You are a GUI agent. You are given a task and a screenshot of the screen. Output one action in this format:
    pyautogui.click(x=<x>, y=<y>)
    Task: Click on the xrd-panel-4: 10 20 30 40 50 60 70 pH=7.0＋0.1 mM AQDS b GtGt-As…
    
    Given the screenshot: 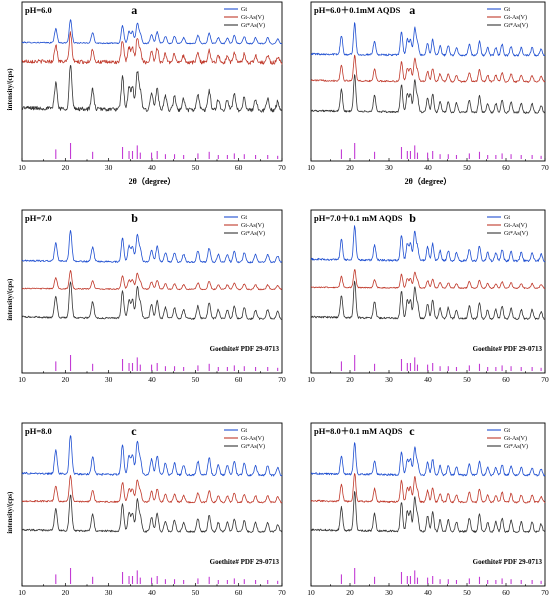 What is the action you would take?
    pyautogui.click(x=428, y=296)
    